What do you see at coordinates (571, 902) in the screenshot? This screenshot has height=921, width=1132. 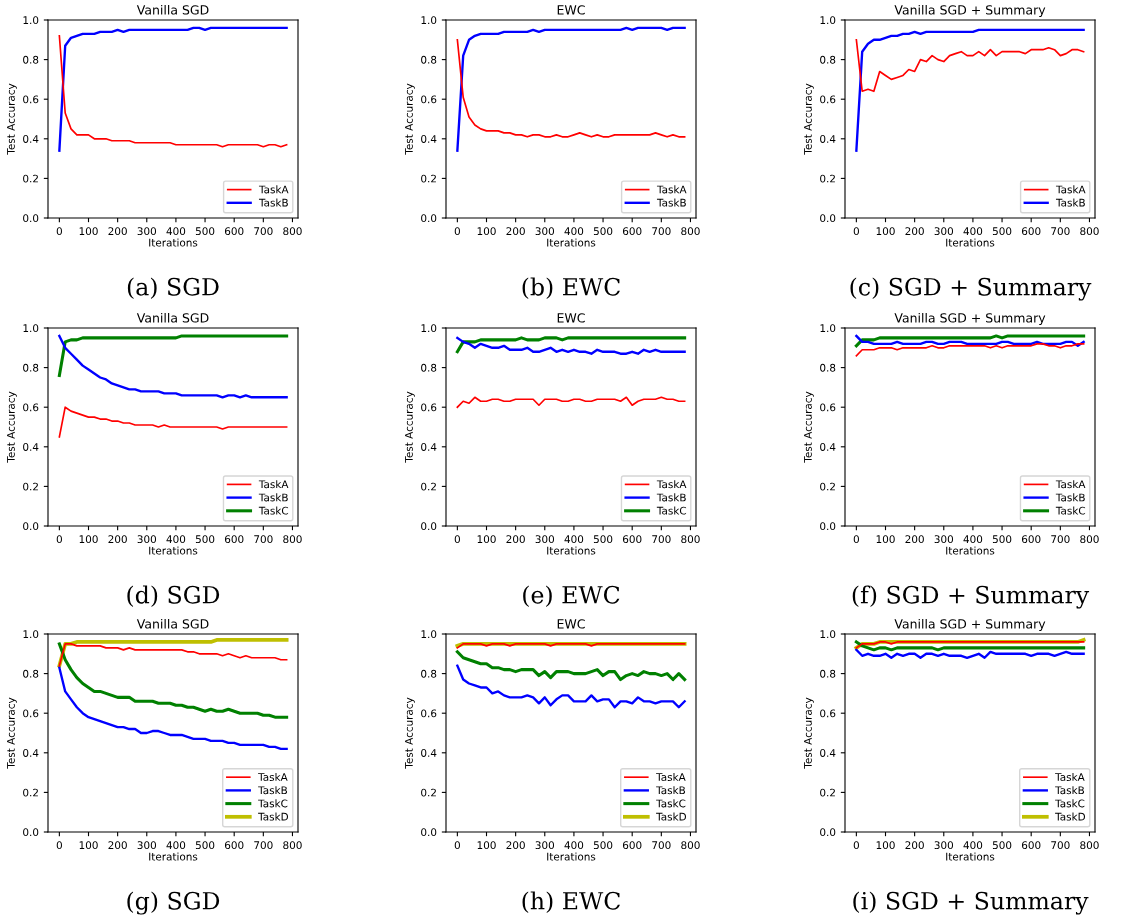 I see `text: (h) EWC` at bounding box center [571, 902].